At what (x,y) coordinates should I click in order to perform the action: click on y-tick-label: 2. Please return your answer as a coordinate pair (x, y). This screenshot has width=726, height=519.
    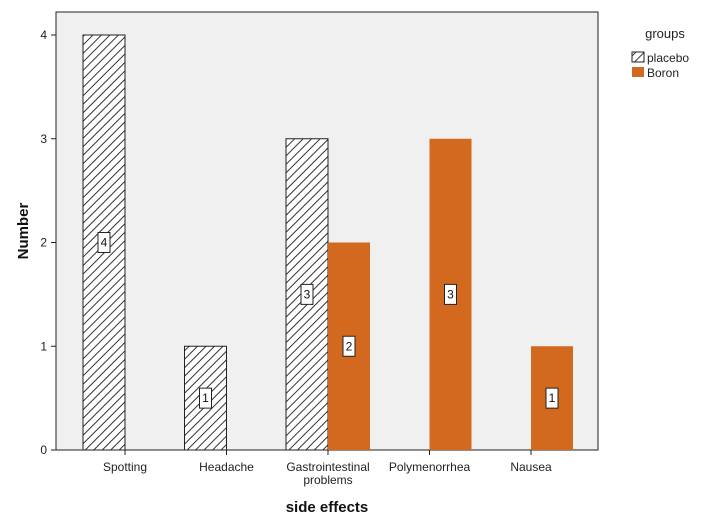
    Looking at the image, I should click on (43, 243).